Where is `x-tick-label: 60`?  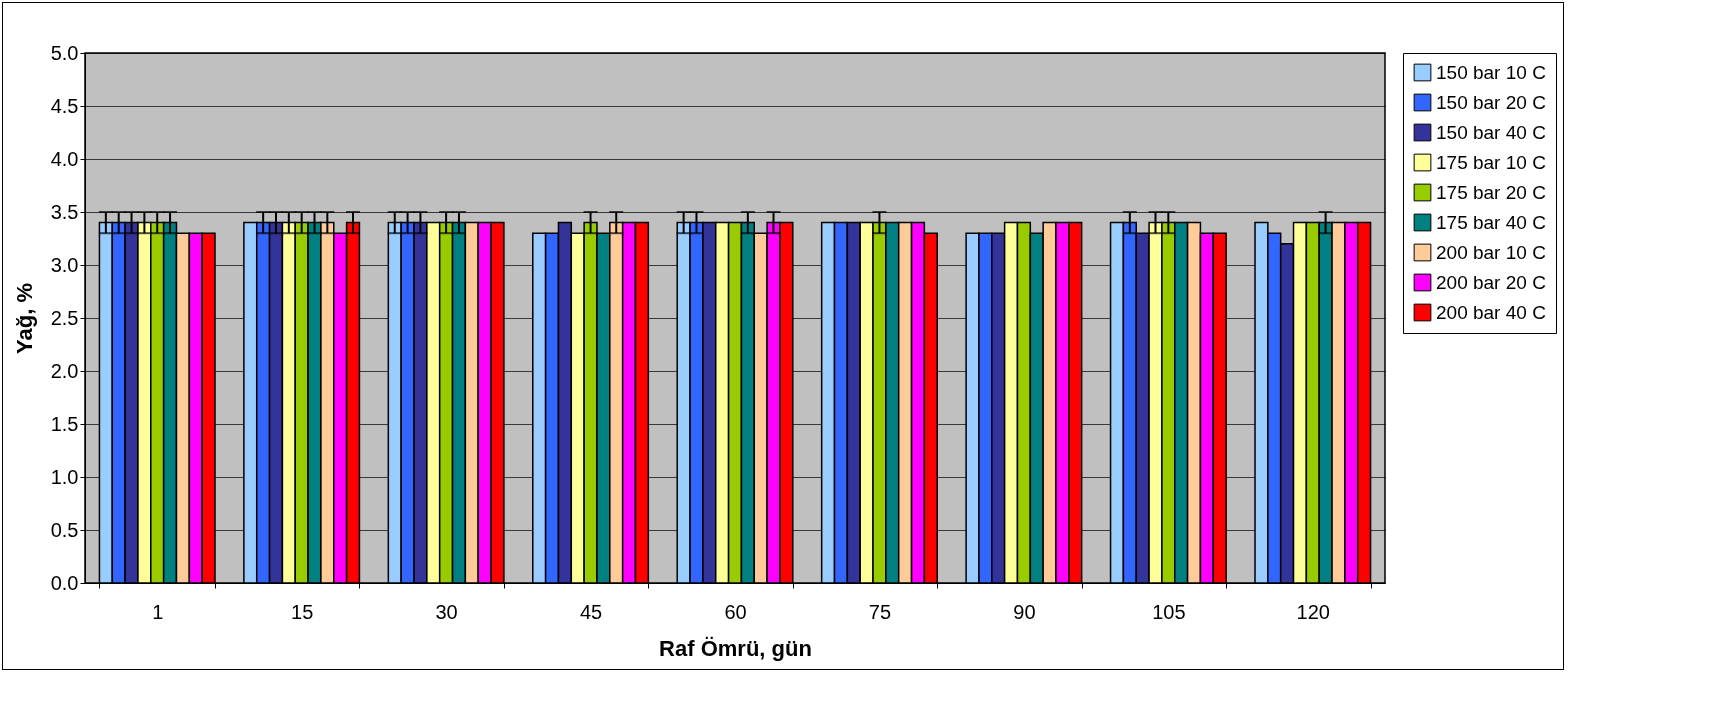
x-tick-label: 60 is located at coordinates (735, 611).